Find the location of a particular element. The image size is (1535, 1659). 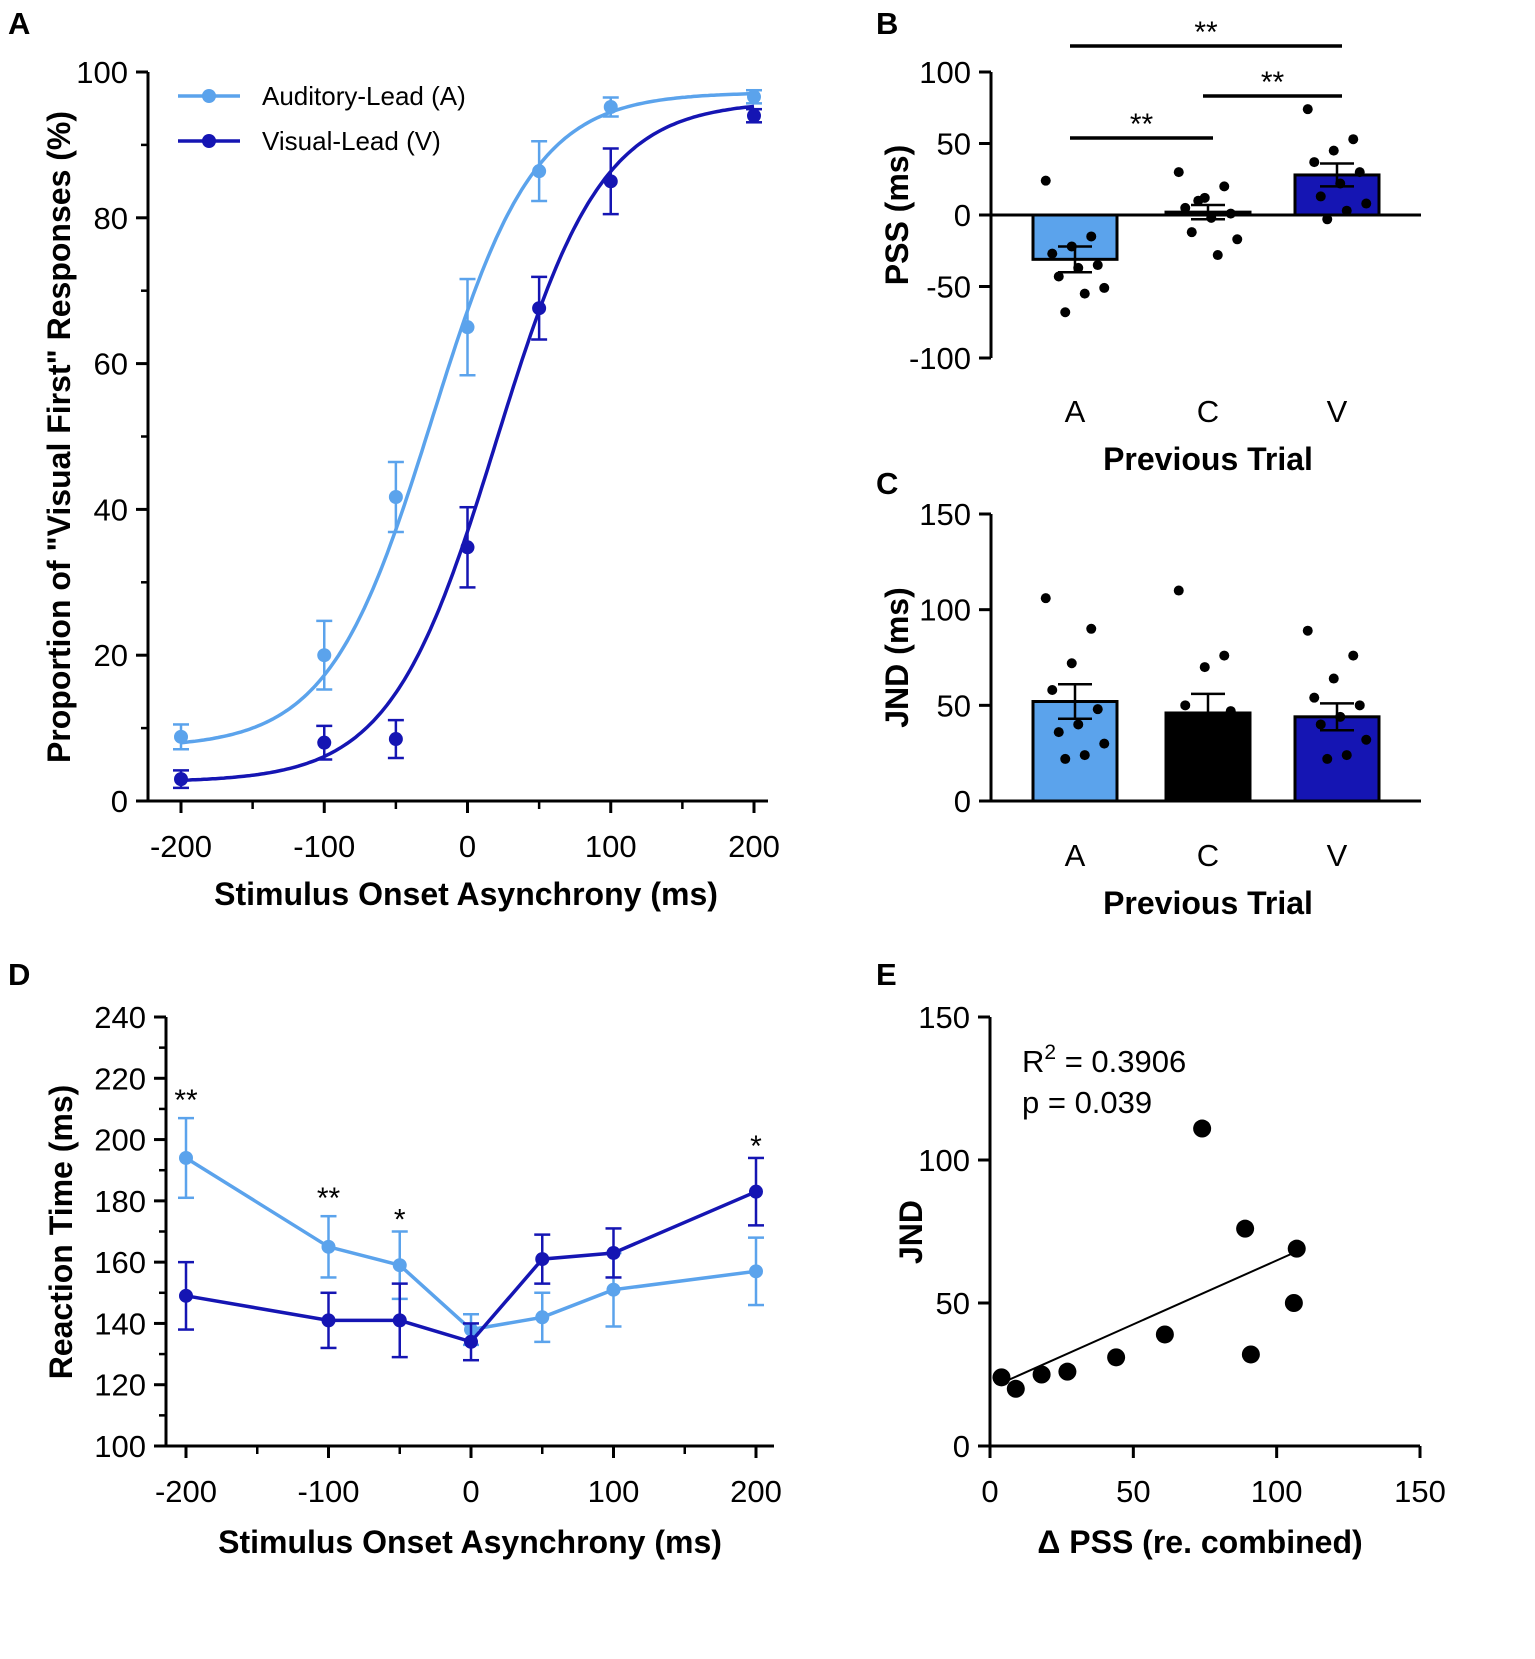

y-tick-label: 160 is located at coordinates (120, 1262).